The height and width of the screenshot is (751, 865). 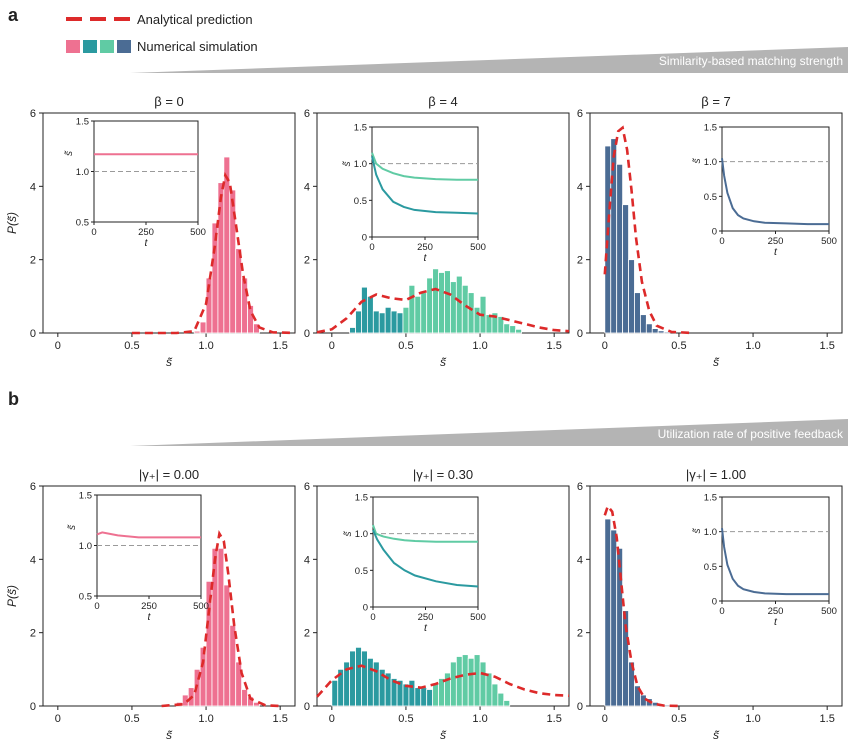 I want to click on legend-numerical-label: Numerical simulation, so click(x=197, y=46).